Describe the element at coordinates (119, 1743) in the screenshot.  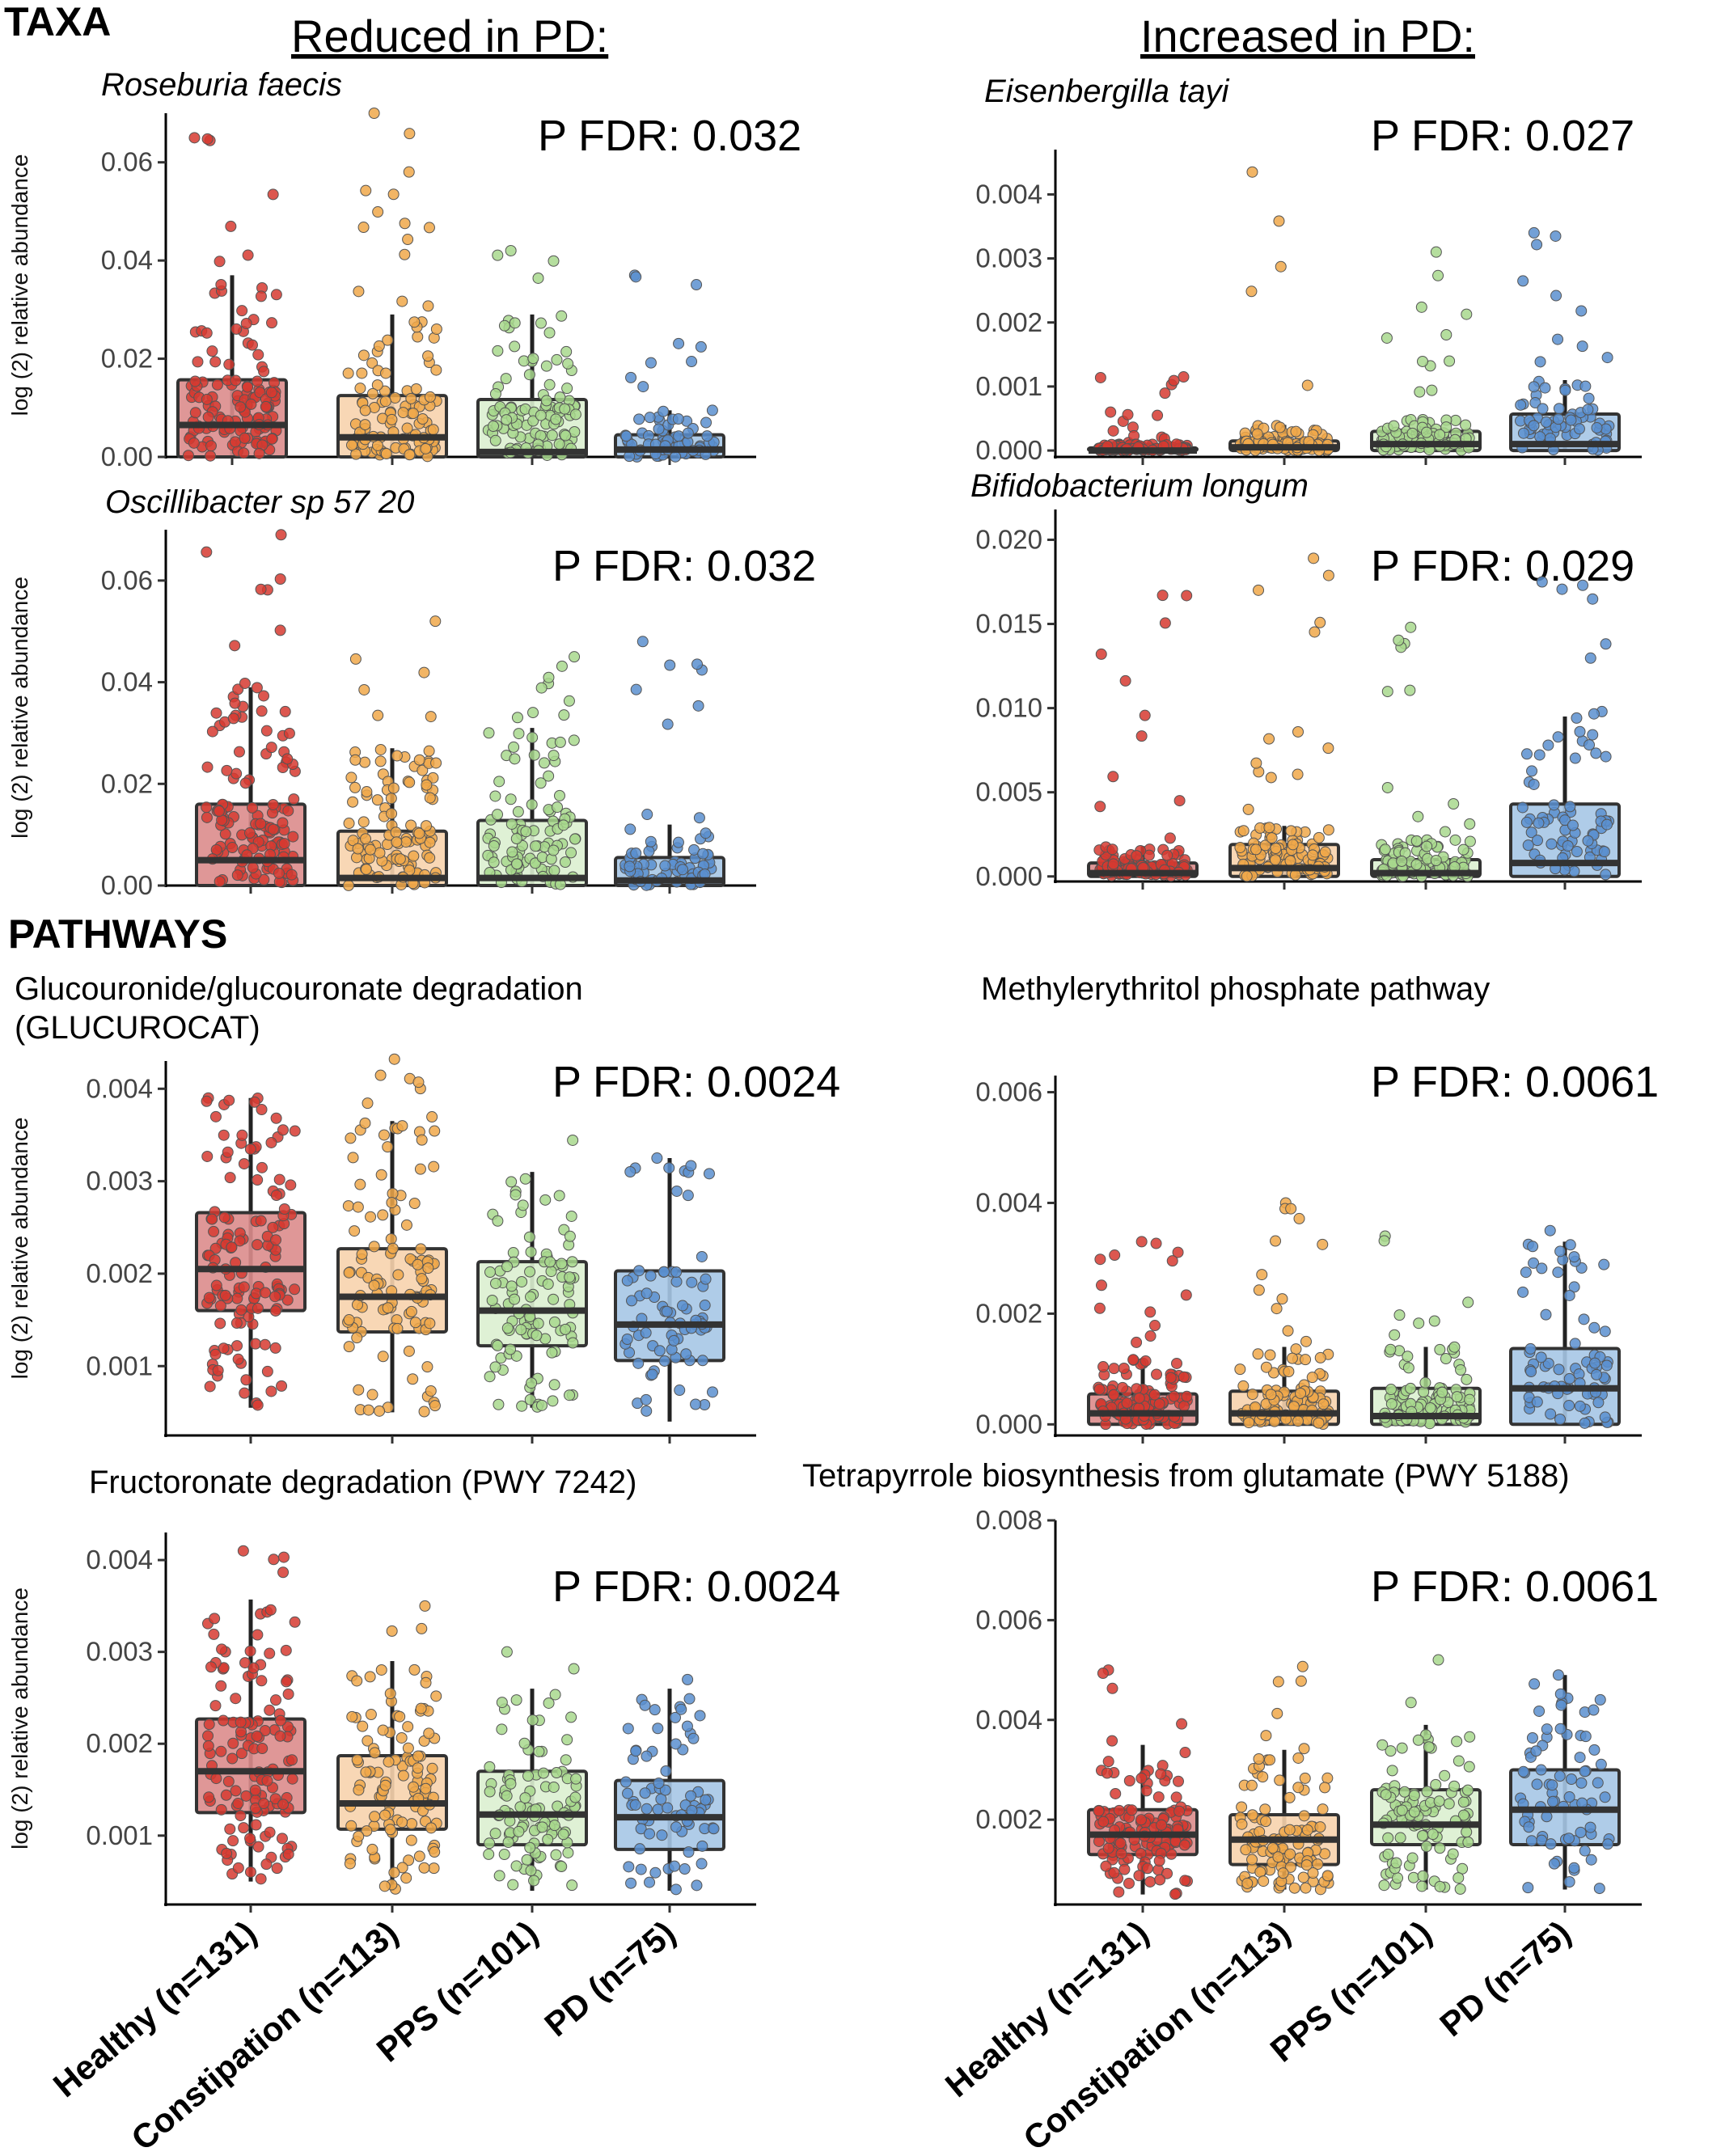
I see `y-tick-label: 0.002` at that location.